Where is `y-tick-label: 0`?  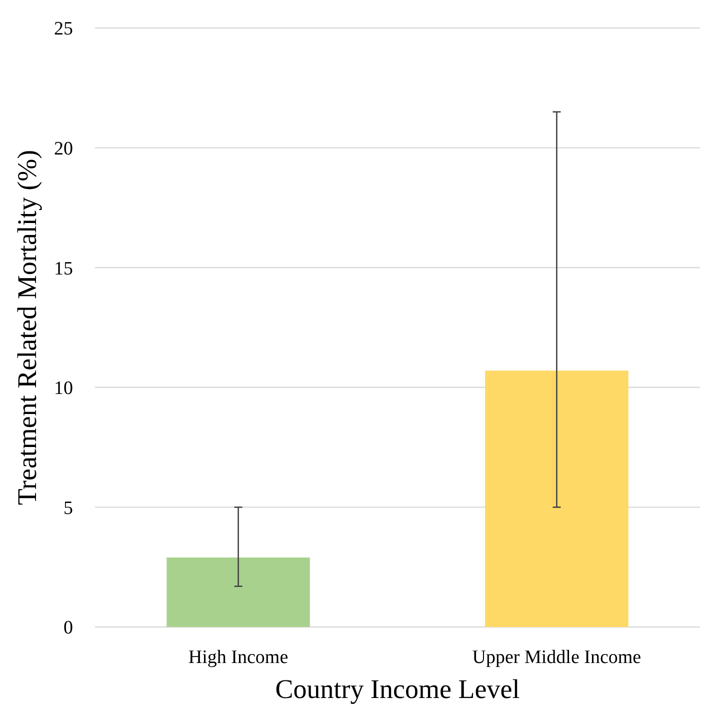 y-tick-label: 0 is located at coordinates (68, 628).